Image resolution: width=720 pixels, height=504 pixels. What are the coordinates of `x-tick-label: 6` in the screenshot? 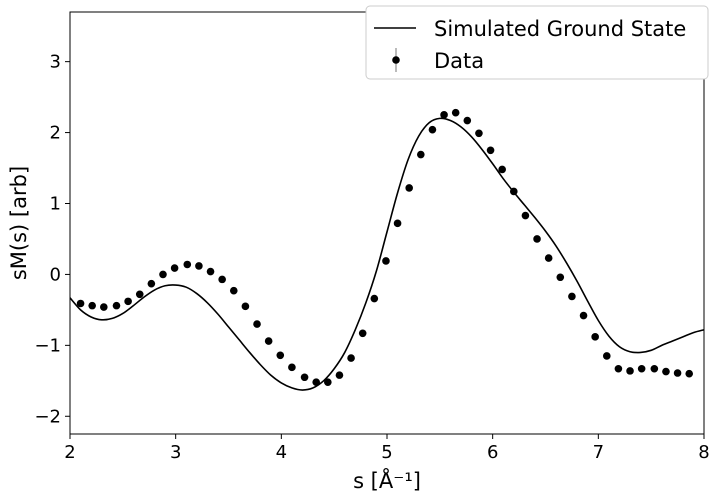 It's located at (492, 452).